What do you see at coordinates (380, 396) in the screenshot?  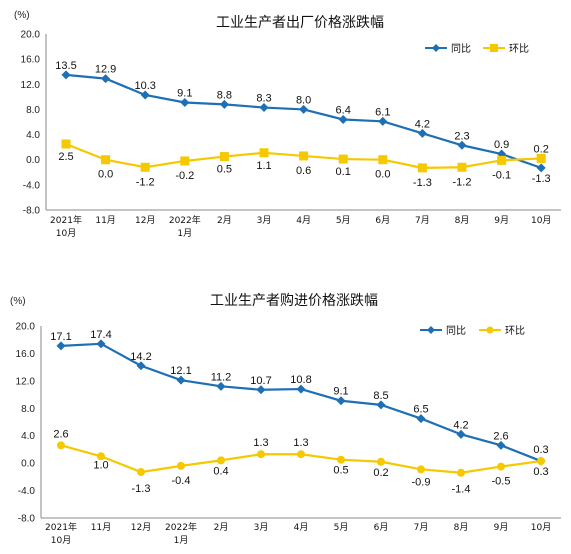 I see `data-label: 8.5` at bounding box center [380, 396].